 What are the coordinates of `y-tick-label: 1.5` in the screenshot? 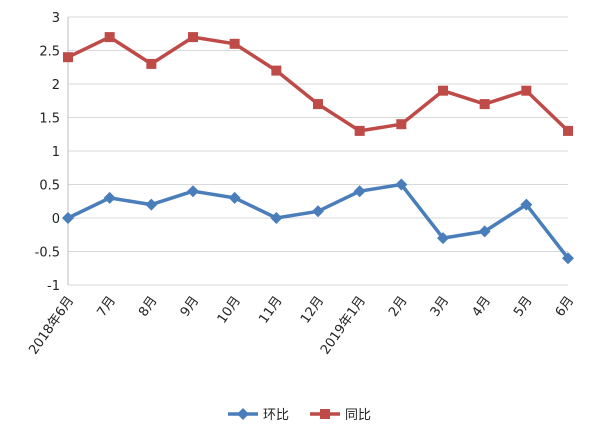 It's located at (49, 119).